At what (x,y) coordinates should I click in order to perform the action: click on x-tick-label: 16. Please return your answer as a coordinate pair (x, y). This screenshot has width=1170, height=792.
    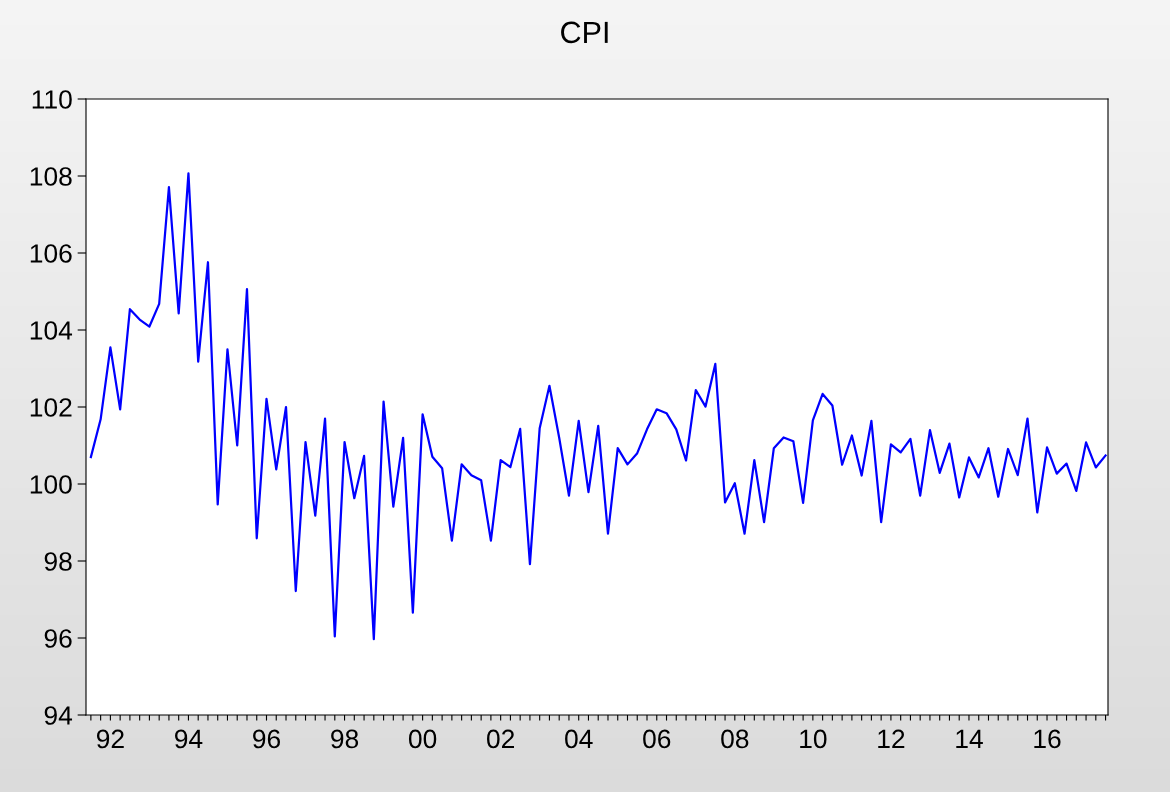
    Looking at the image, I should click on (1047, 739).